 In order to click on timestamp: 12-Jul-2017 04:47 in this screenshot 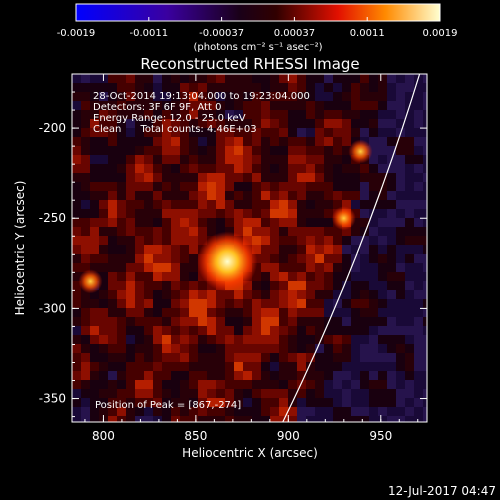, I will do `click(442, 491)`.